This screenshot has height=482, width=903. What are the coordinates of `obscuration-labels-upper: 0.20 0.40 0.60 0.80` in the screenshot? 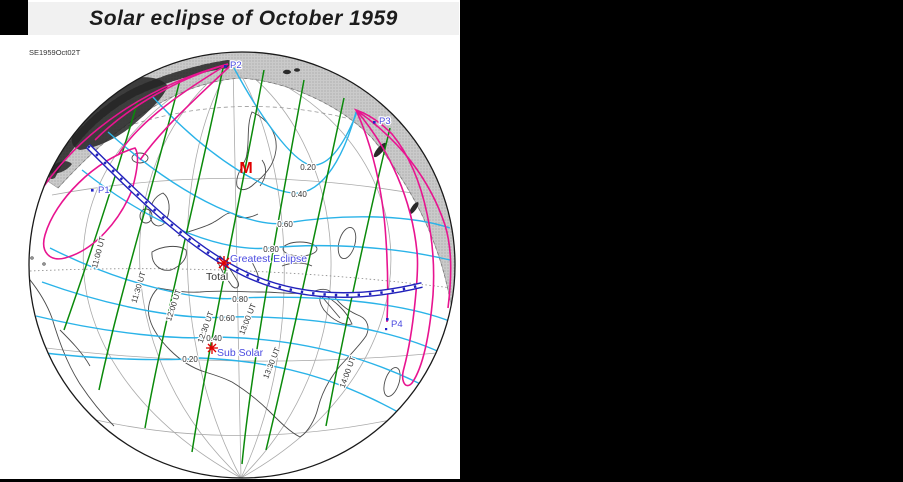 It's located at (290, 208).